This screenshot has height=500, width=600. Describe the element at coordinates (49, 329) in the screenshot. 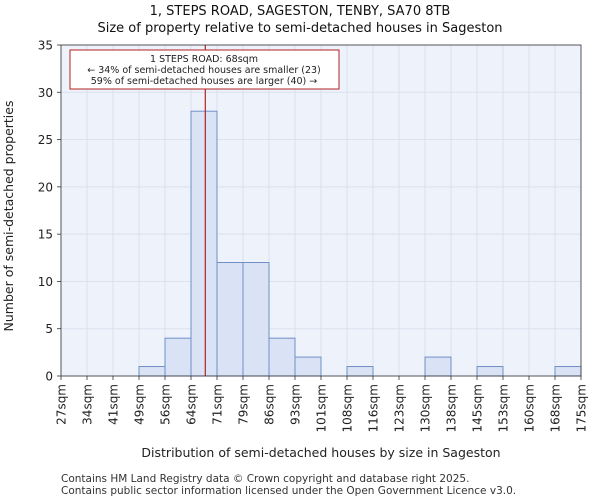

I see `y-tick-label: 5` at that location.